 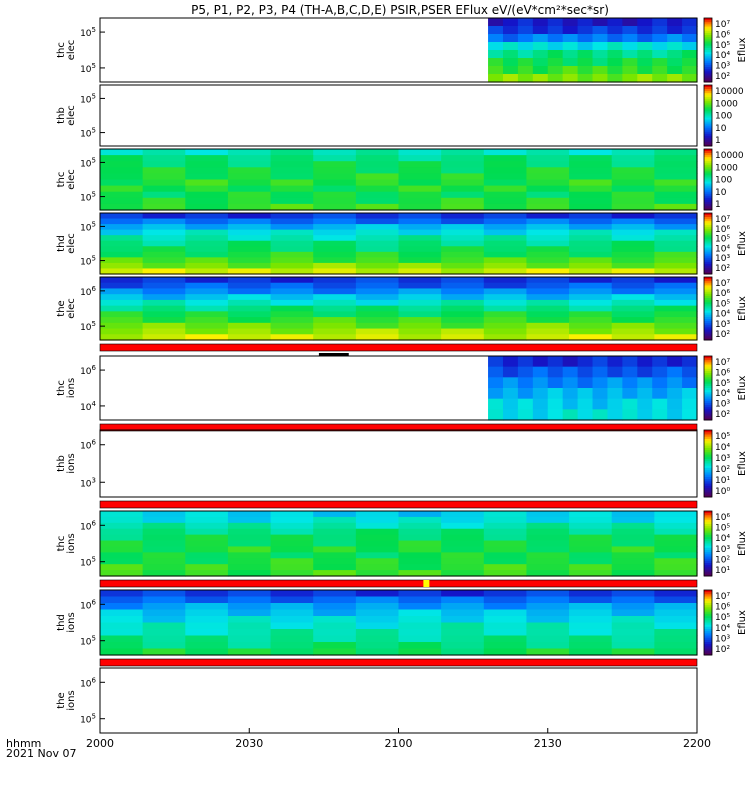 I want to click on colorbar-tick-label: 1000, so click(x=726, y=168).